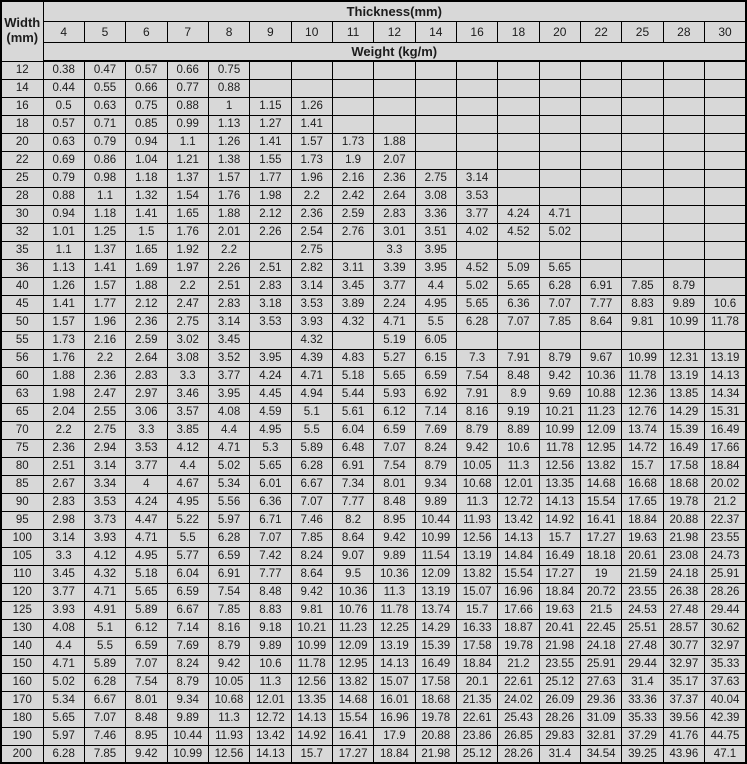 The width and height of the screenshot is (747, 764). I want to click on weight-cell: 4.95, so click(187, 502).